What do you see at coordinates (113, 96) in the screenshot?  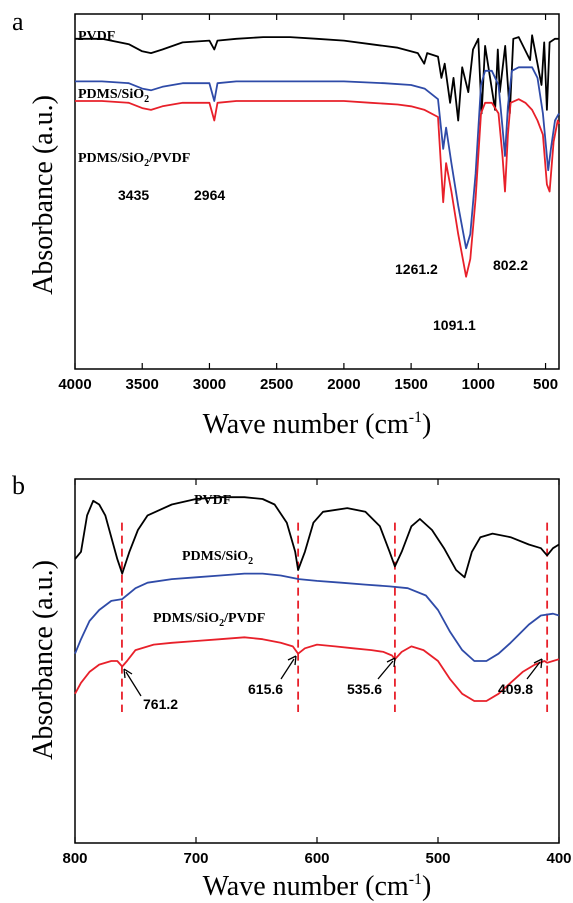 I see `panel-a-series-label-pdms-sio2: PDMS/SiO2` at bounding box center [113, 96].